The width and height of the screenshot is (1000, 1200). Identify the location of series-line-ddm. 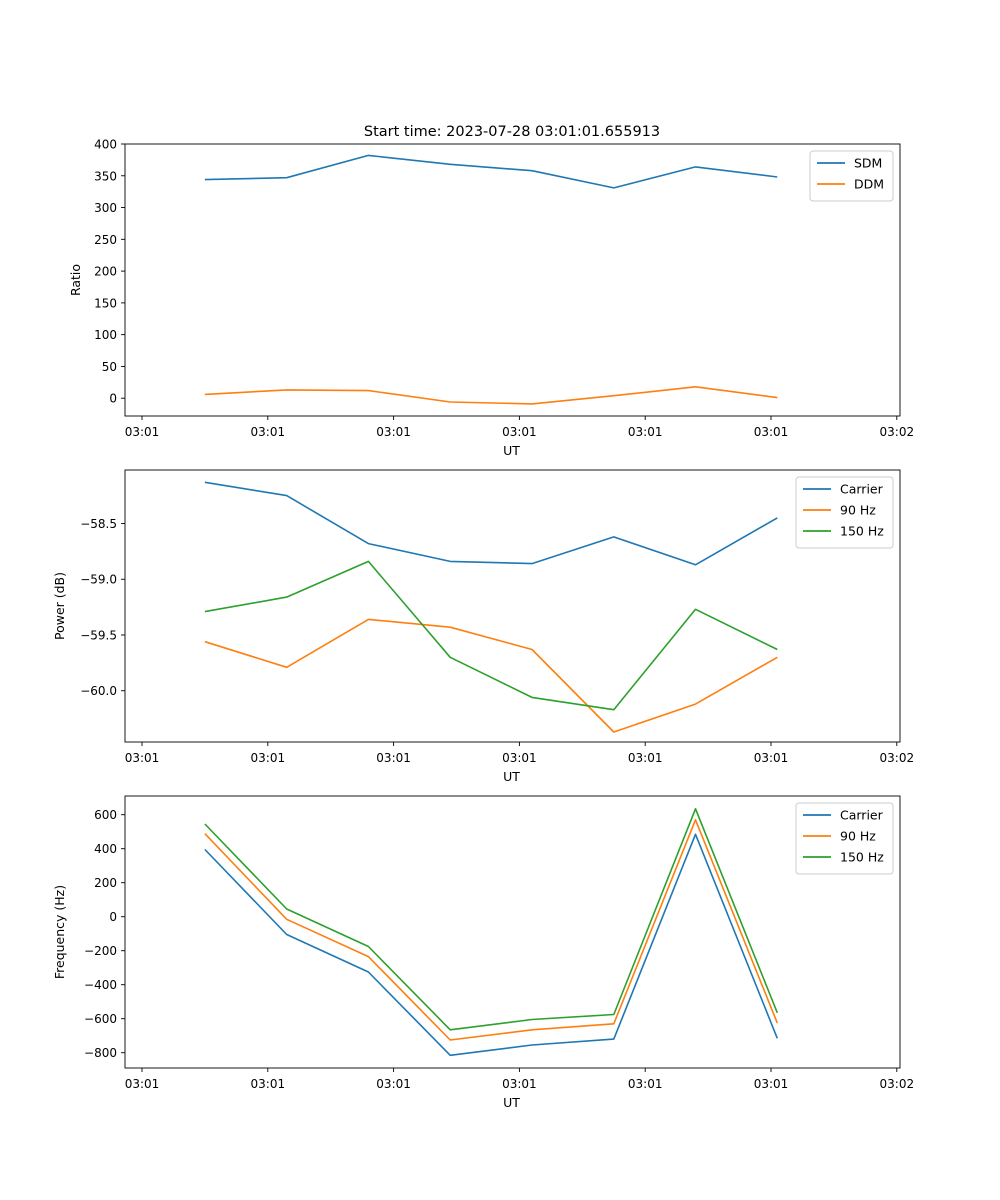
(491, 395).